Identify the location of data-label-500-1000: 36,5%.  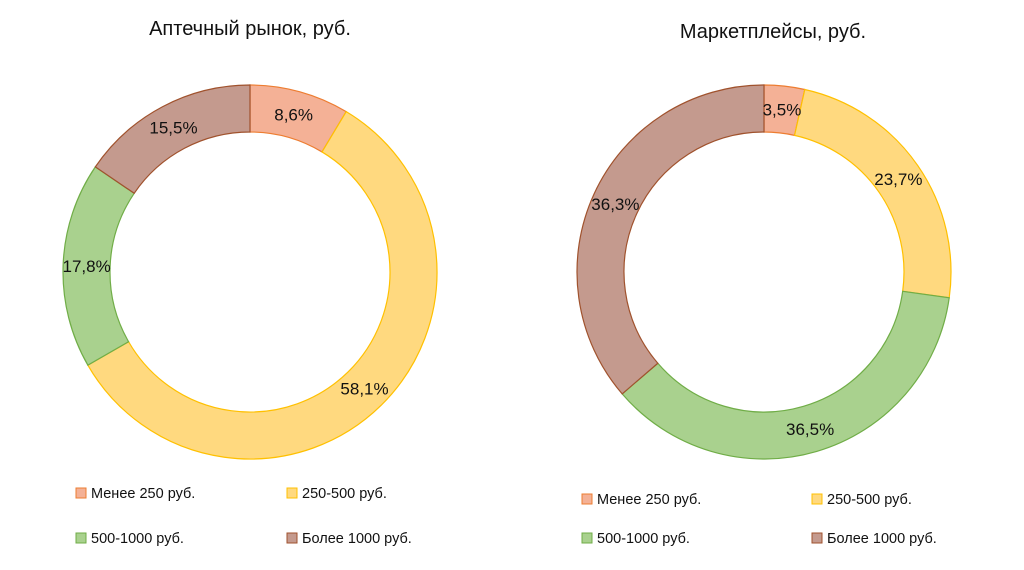
(810, 429).